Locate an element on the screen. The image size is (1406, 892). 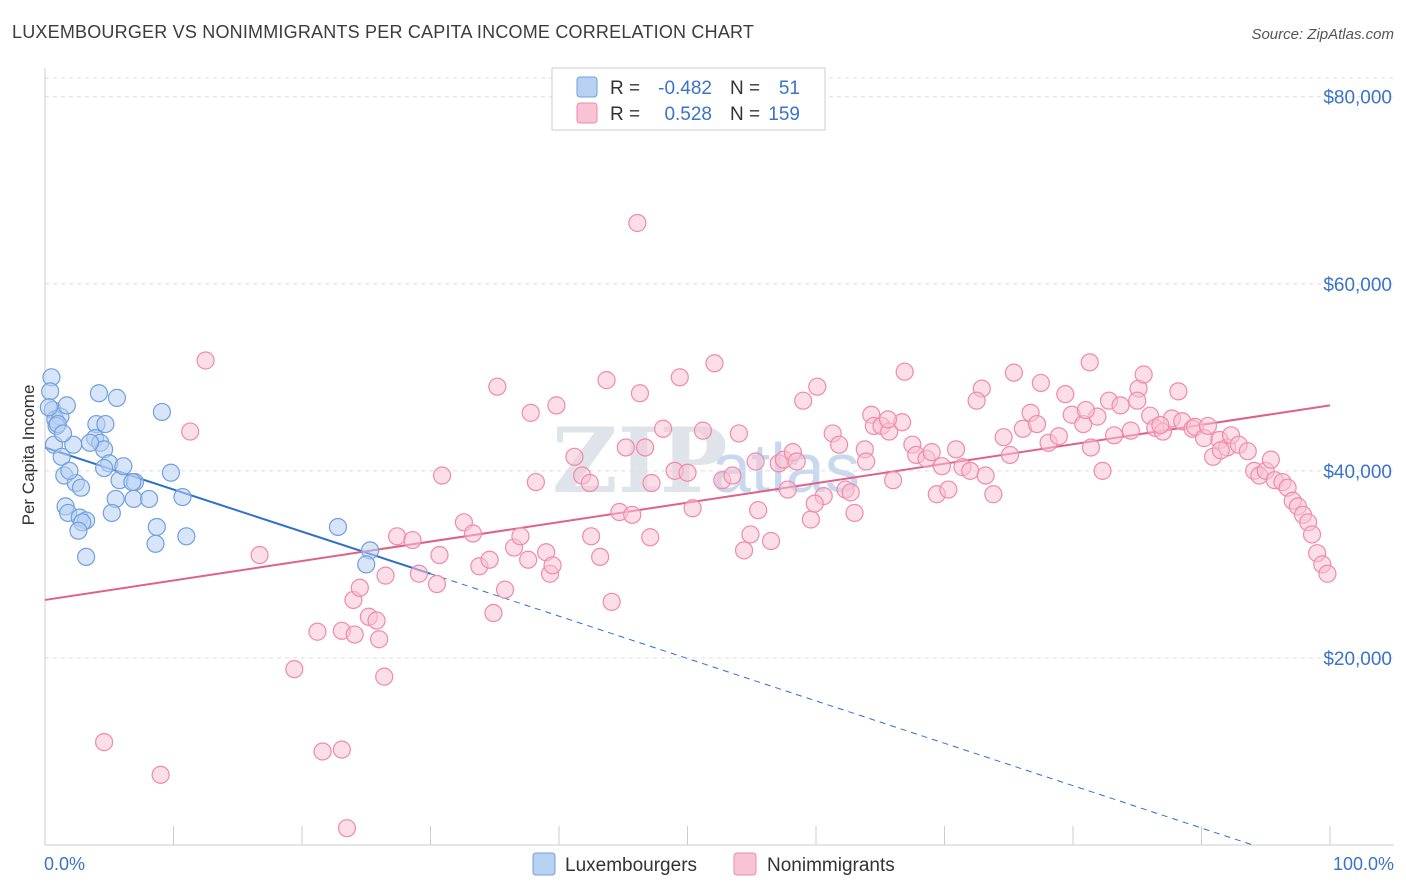
legend-r-value-nonimmigrants: 0.528 is located at coordinates (688, 114).